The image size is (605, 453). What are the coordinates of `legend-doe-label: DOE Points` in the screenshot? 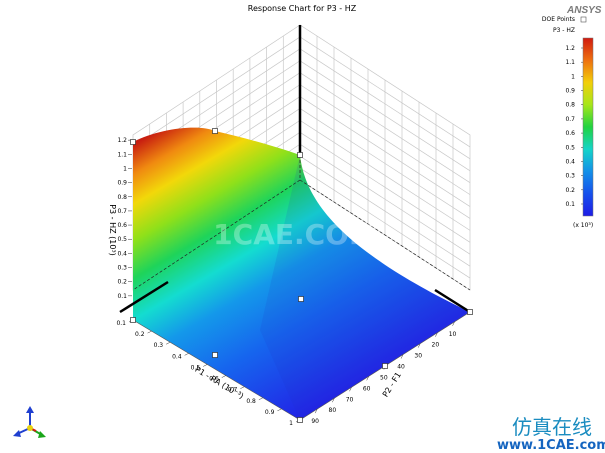 It's located at (558, 19).